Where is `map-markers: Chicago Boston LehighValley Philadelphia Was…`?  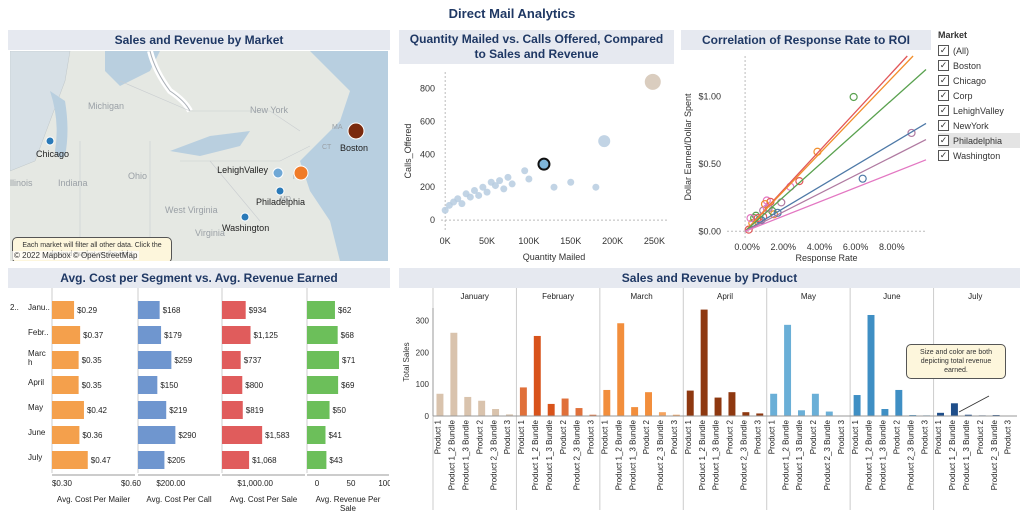 map-markers: Chicago Boston LehighValley Philadelphia Was… is located at coordinates (202, 177).